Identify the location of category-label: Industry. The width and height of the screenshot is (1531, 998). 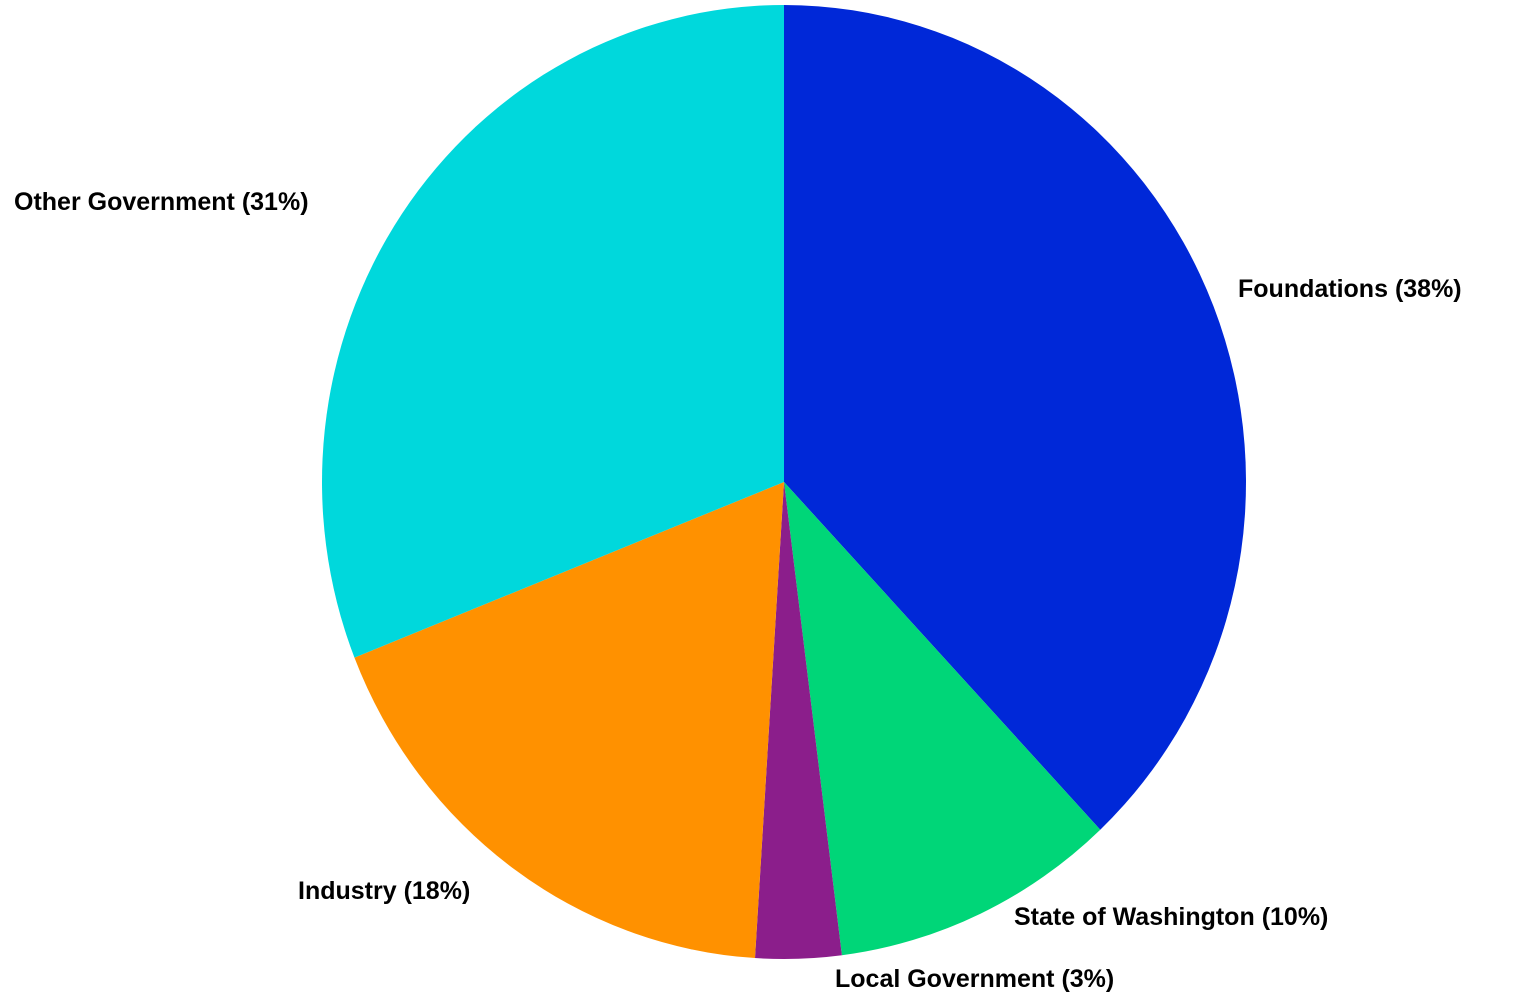
(347, 891).